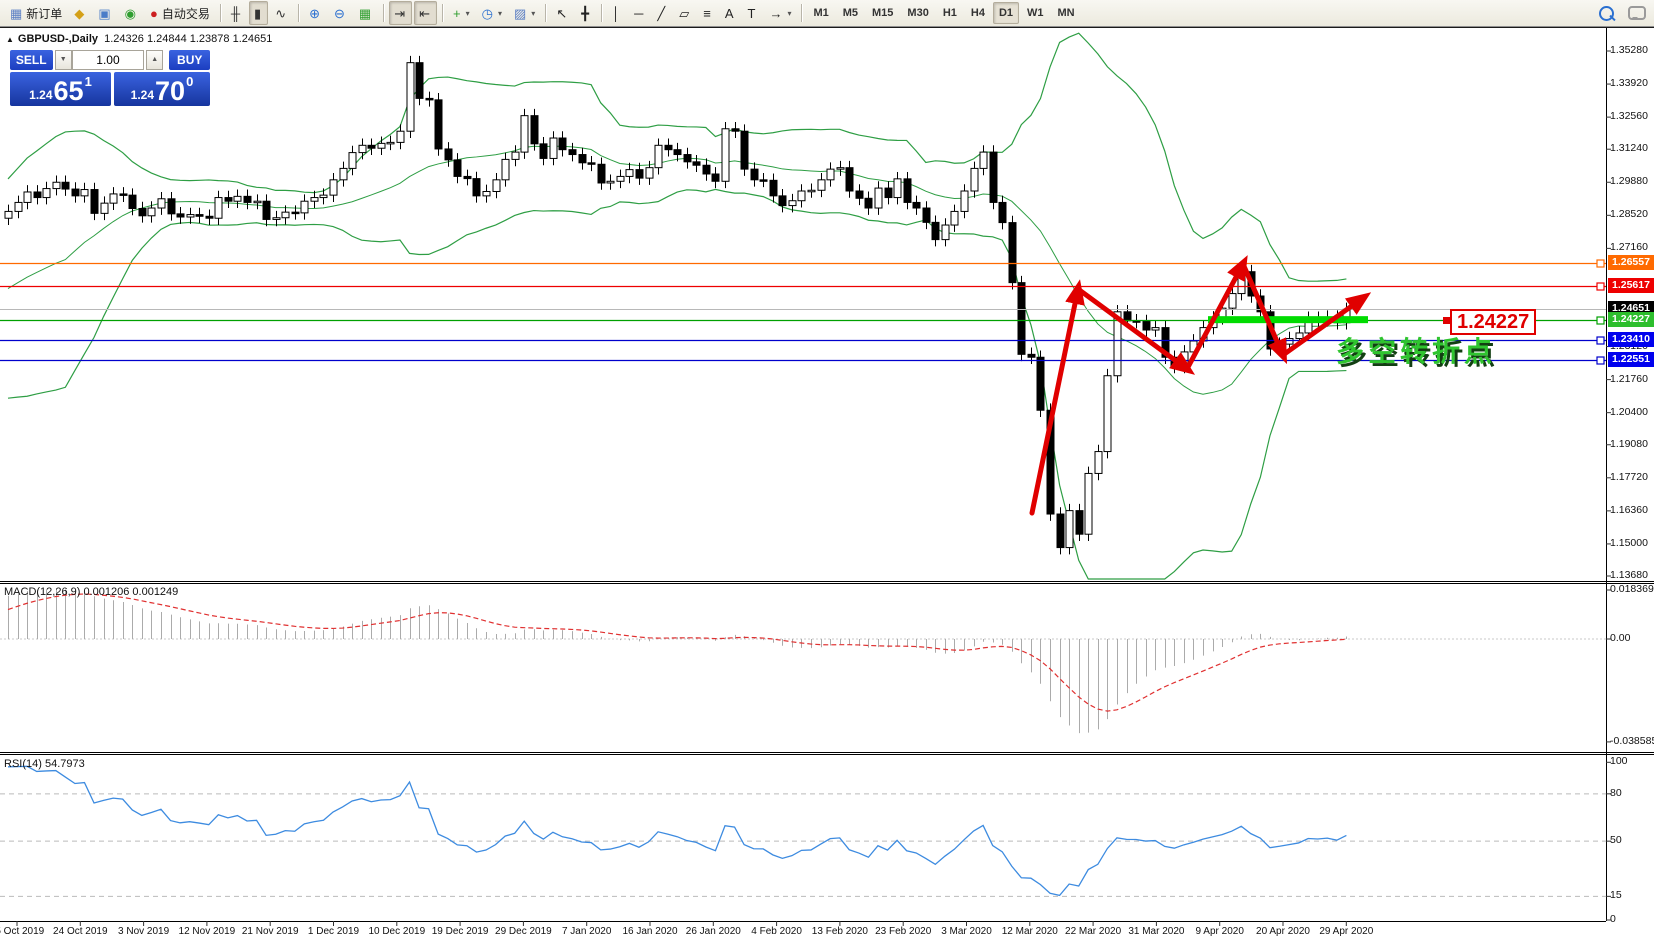  I want to click on date-tick-label: 13 Feb 2020, so click(839, 931).